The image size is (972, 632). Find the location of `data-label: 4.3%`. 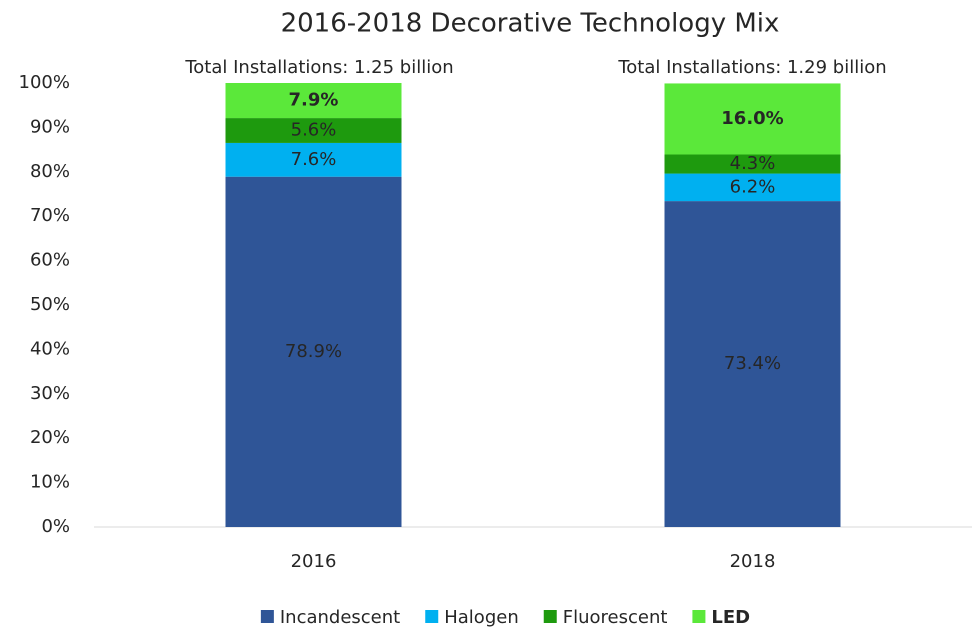

data-label: 4.3% is located at coordinates (753, 163).